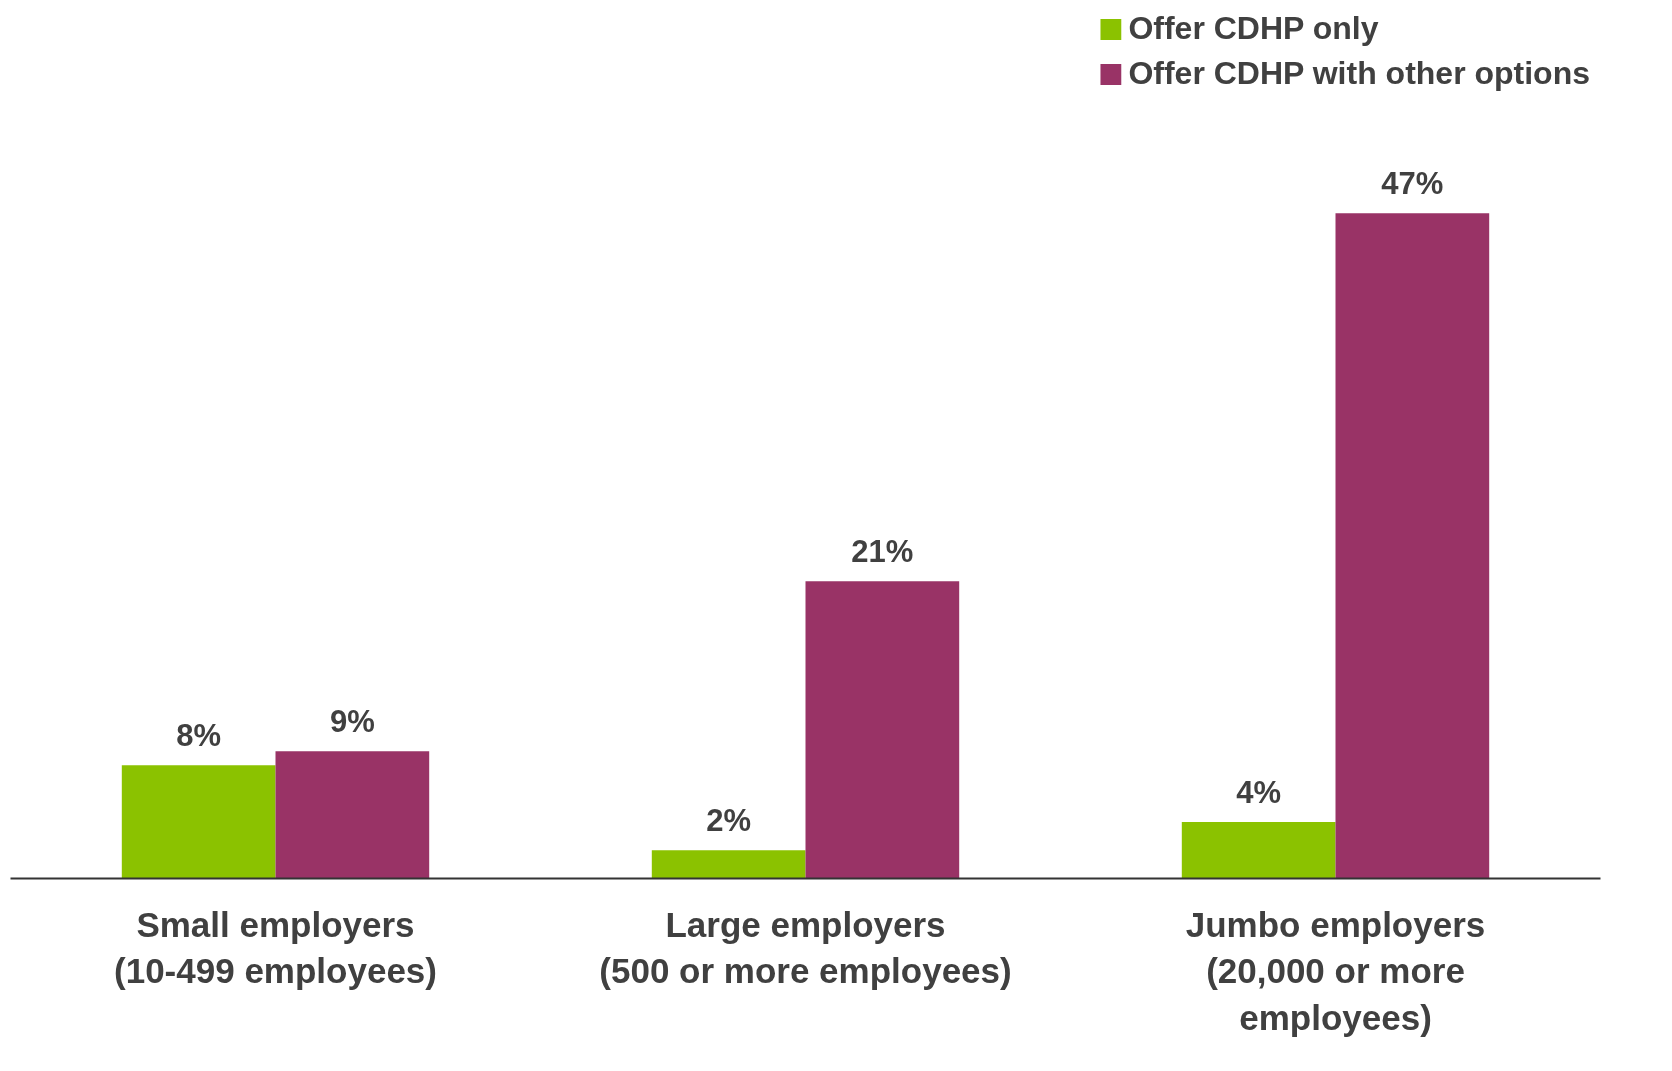  What do you see at coordinates (1412, 184) in the screenshot?
I see `data-label: 47%` at bounding box center [1412, 184].